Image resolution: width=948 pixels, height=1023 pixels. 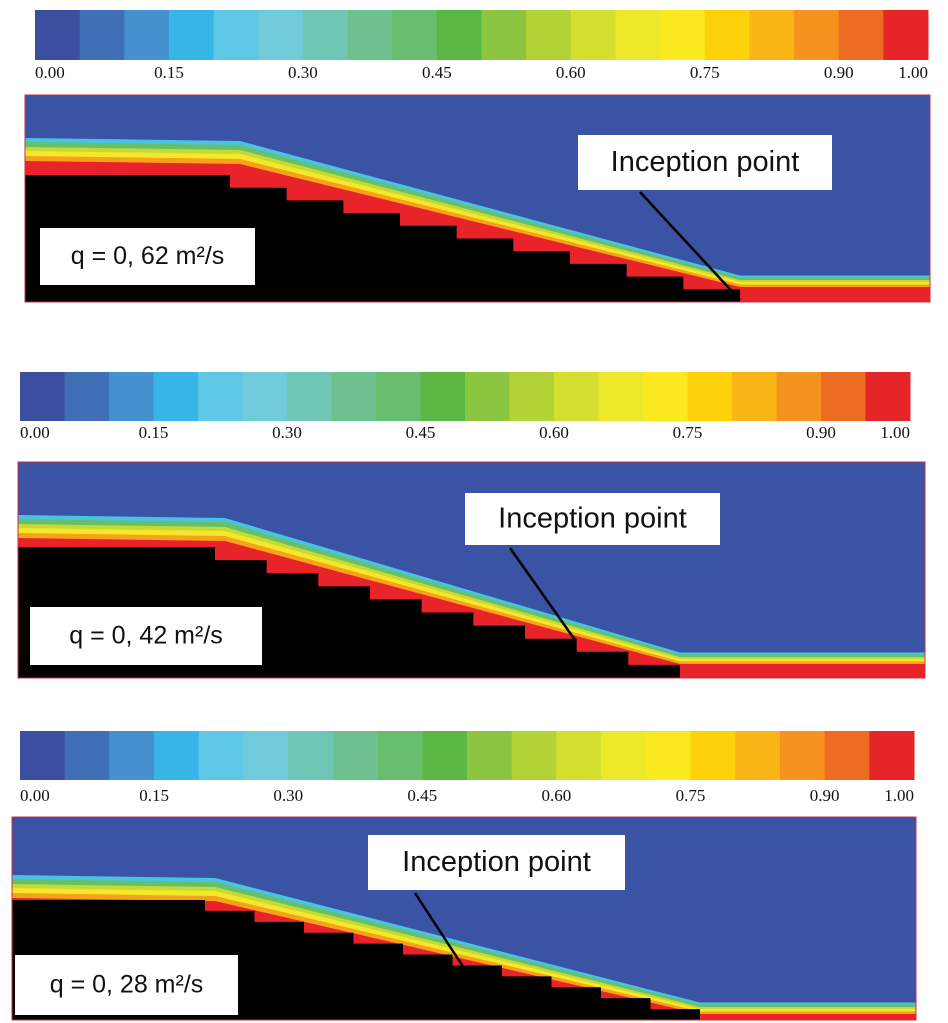 What do you see at coordinates (554, 432) in the screenshot?
I see `colorbar-tick-label: 0.60` at bounding box center [554, 432].